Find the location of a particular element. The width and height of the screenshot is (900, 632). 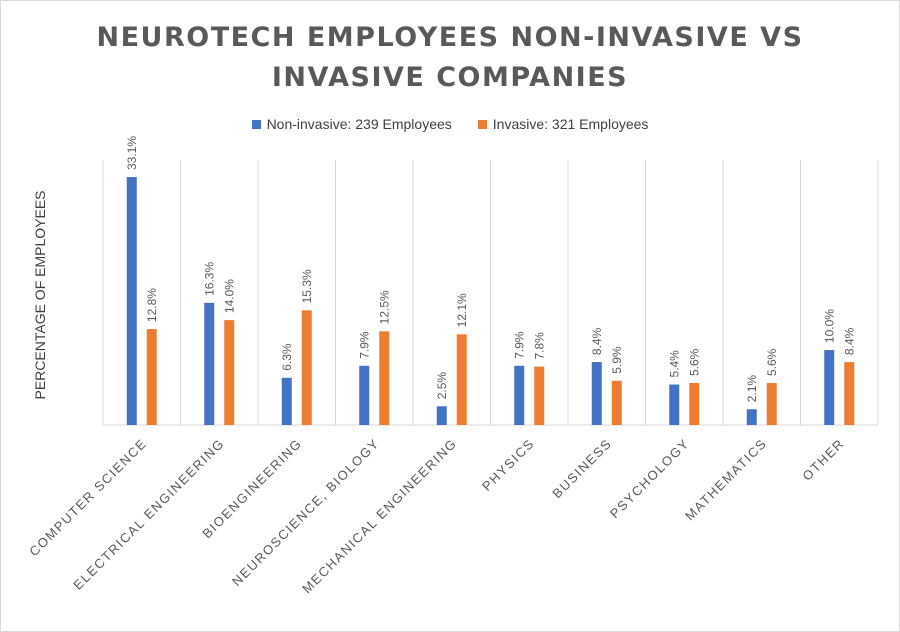

legend-swatch-invasive is located at coordinates (482, 124).